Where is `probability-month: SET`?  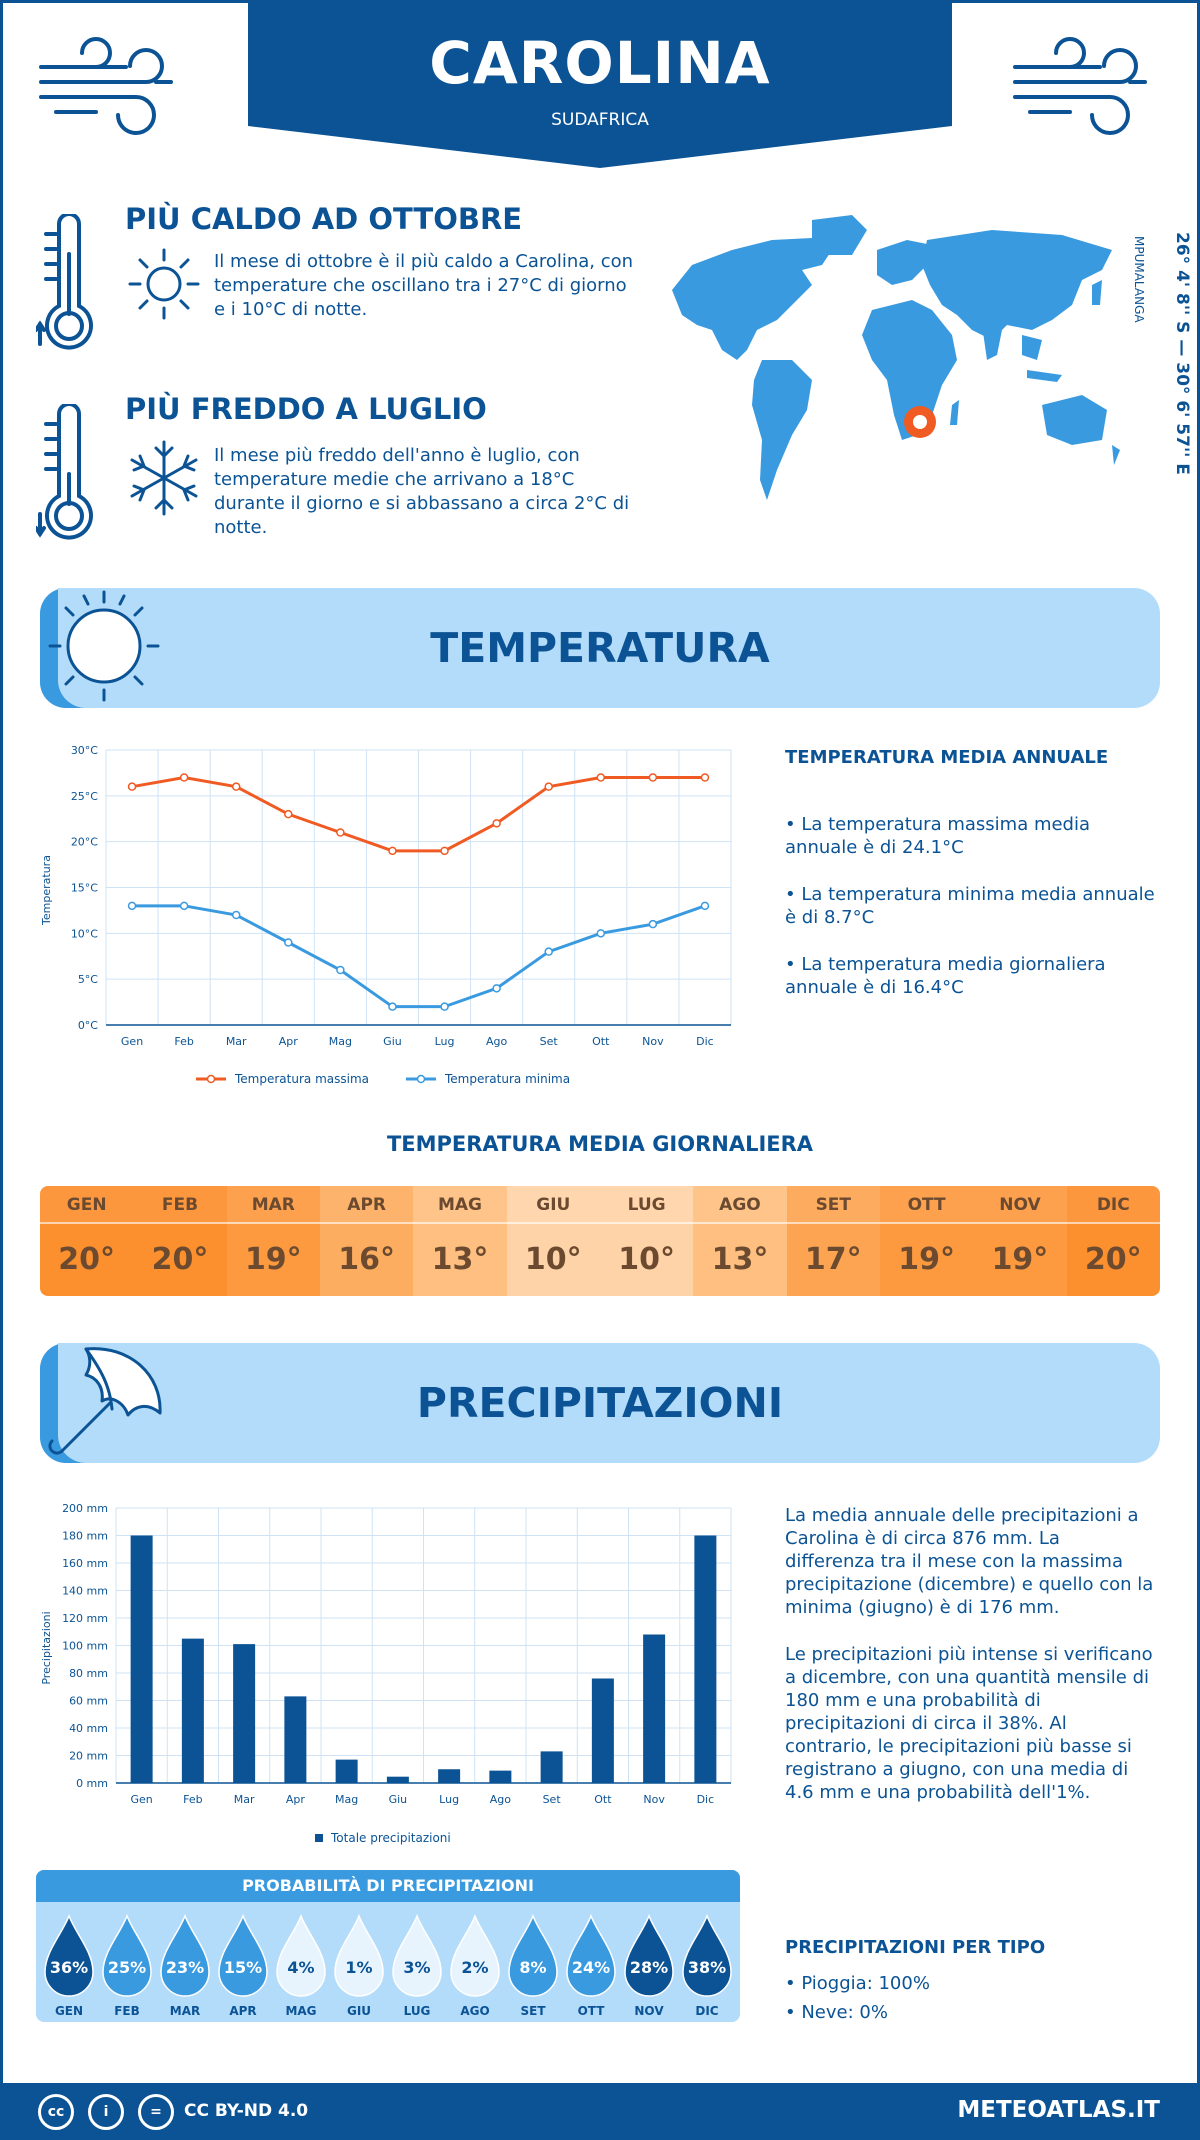 probability-month: SET is located at coordinates (533, 2011).